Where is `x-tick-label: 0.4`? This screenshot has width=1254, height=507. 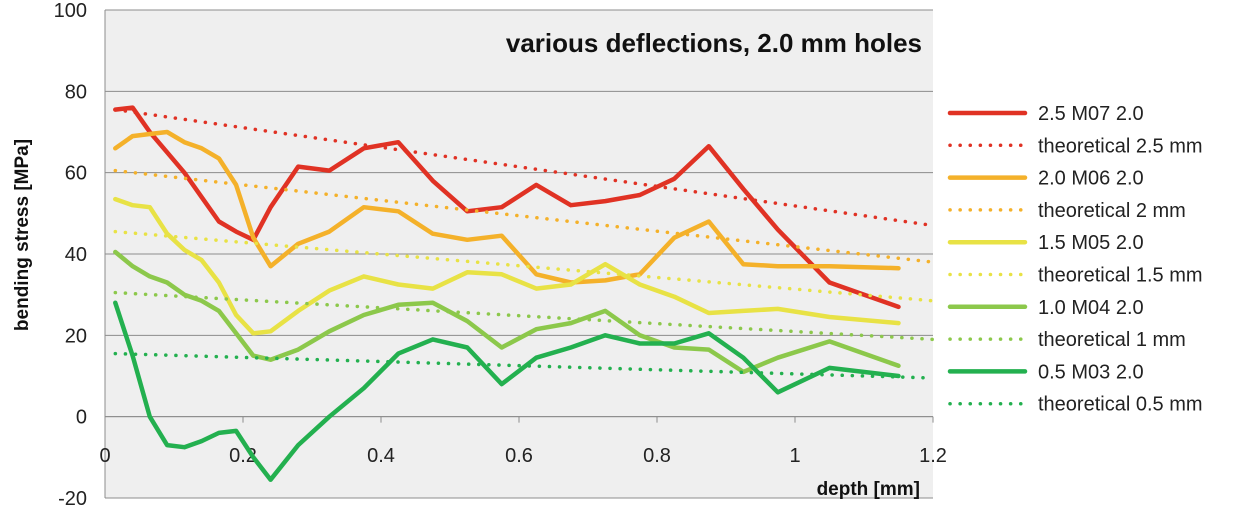 x-tick-label: 0.4 is located at coordinates (381, 456).